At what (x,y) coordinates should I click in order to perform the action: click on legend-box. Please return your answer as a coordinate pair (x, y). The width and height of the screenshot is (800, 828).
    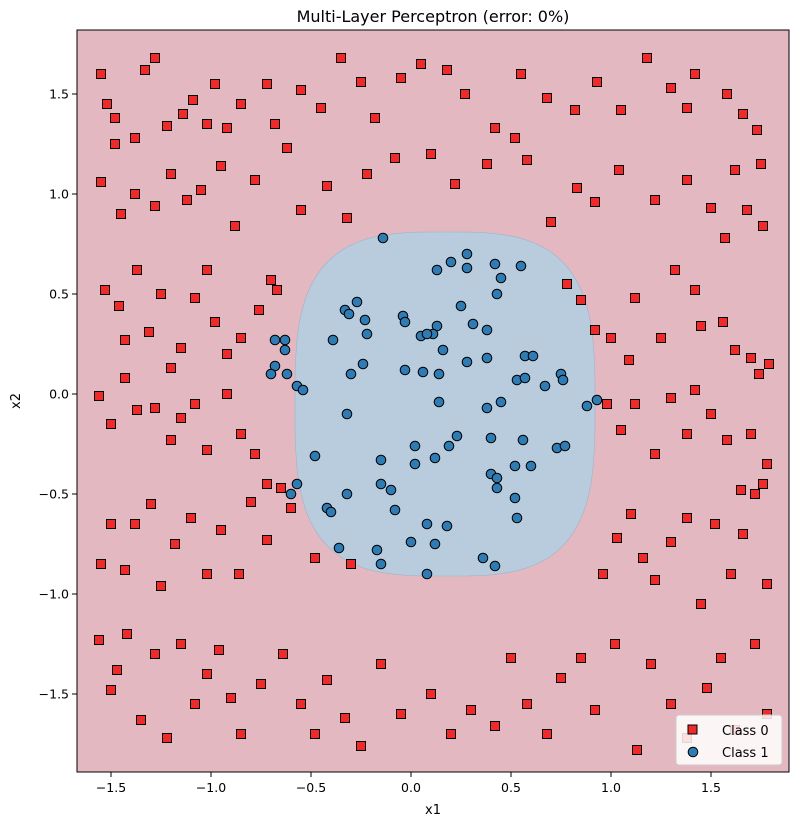
    Looking at the image, I should click on (729, 740).